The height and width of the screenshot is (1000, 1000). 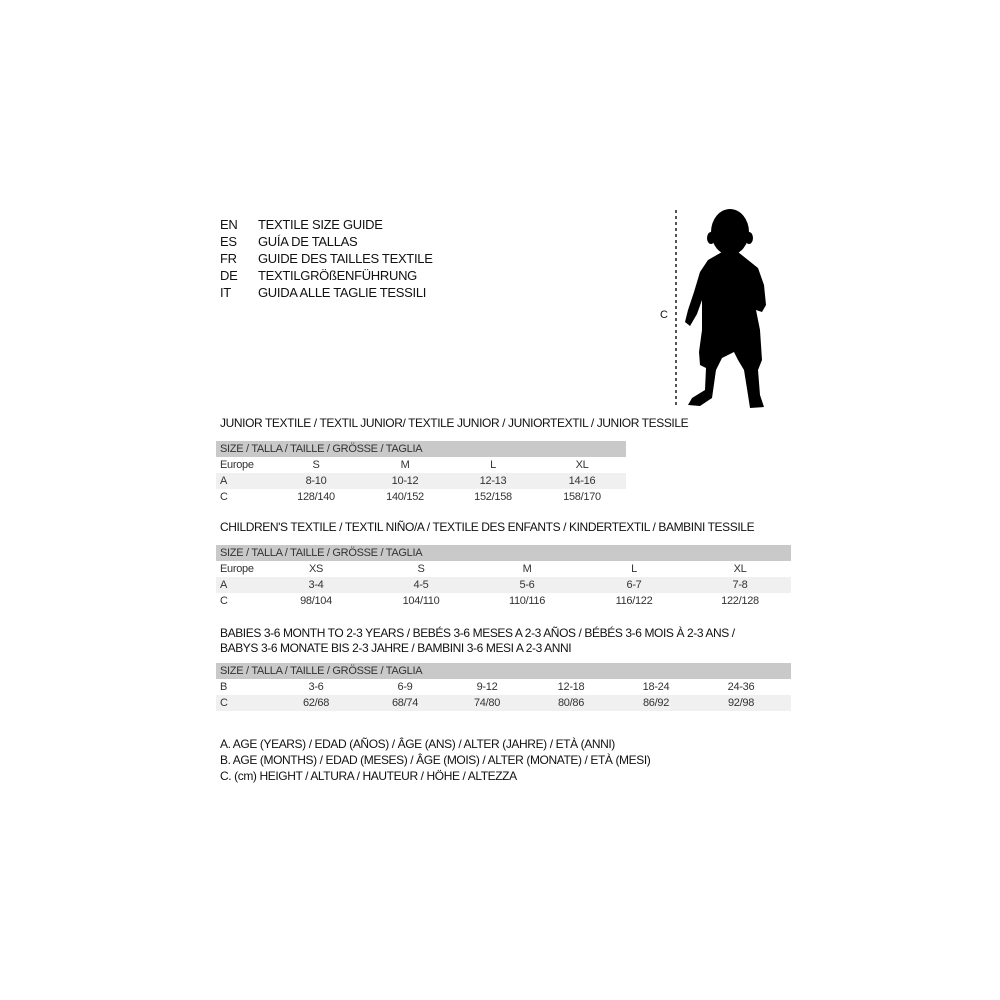 What do you see at coordinates (316, 687) in the screenshot?
I see `table-cell: 3-6` at bounding box center [316, 687].